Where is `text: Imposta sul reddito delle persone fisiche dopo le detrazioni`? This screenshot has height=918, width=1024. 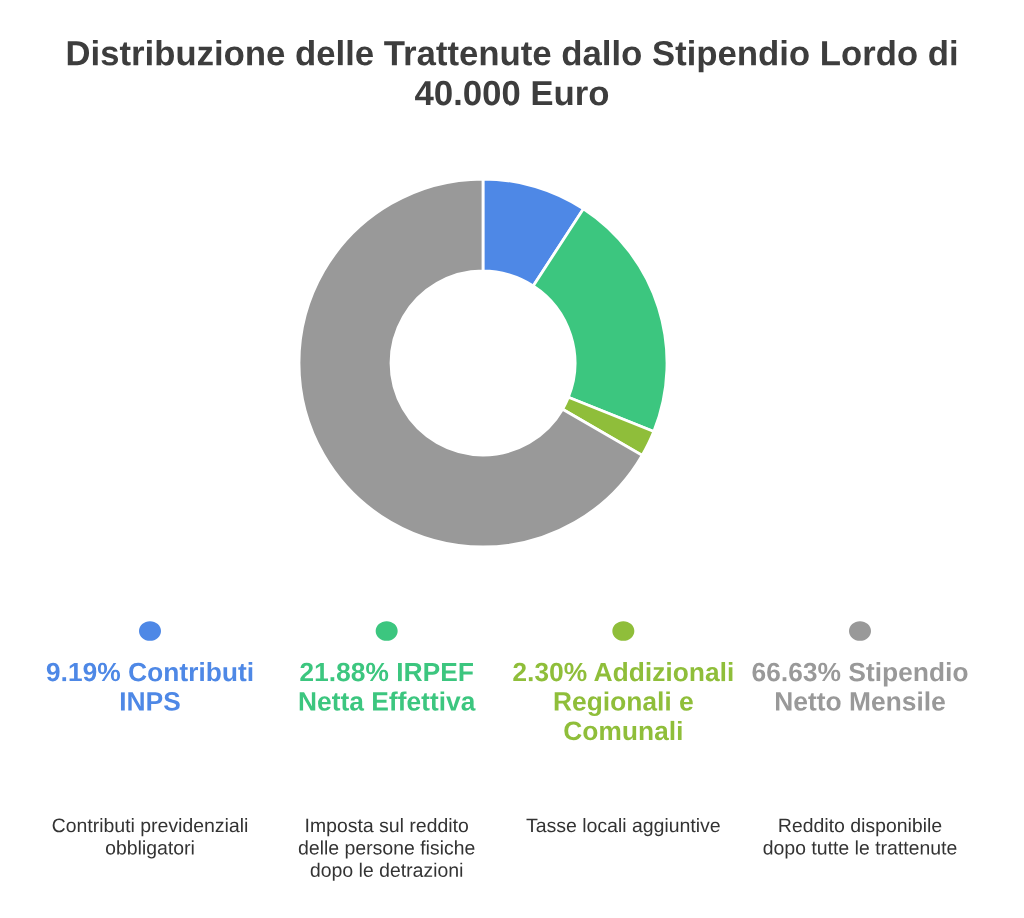 text: Imposta sul reddito delle persone fisiche dopo le detrazioni is located at coordinates (386, 849).